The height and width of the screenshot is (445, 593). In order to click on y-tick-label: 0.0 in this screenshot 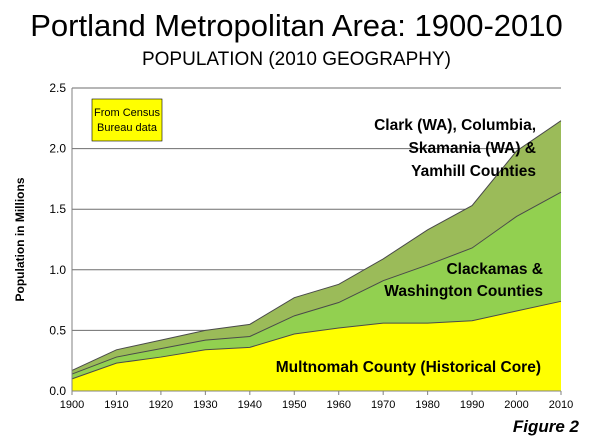, I will do `click(57, 391)`.